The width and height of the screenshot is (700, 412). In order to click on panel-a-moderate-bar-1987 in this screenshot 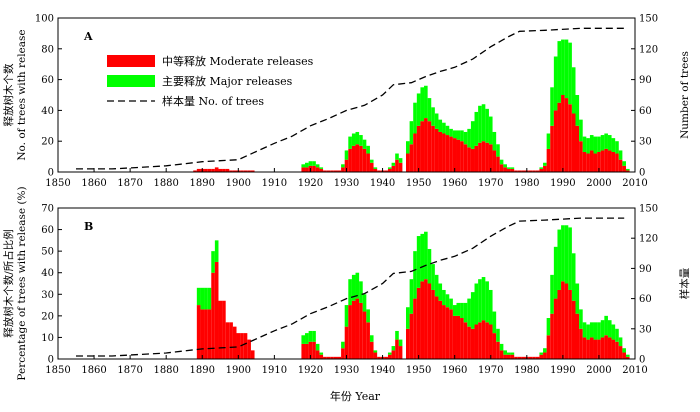, I will do `click(552, 148)`.